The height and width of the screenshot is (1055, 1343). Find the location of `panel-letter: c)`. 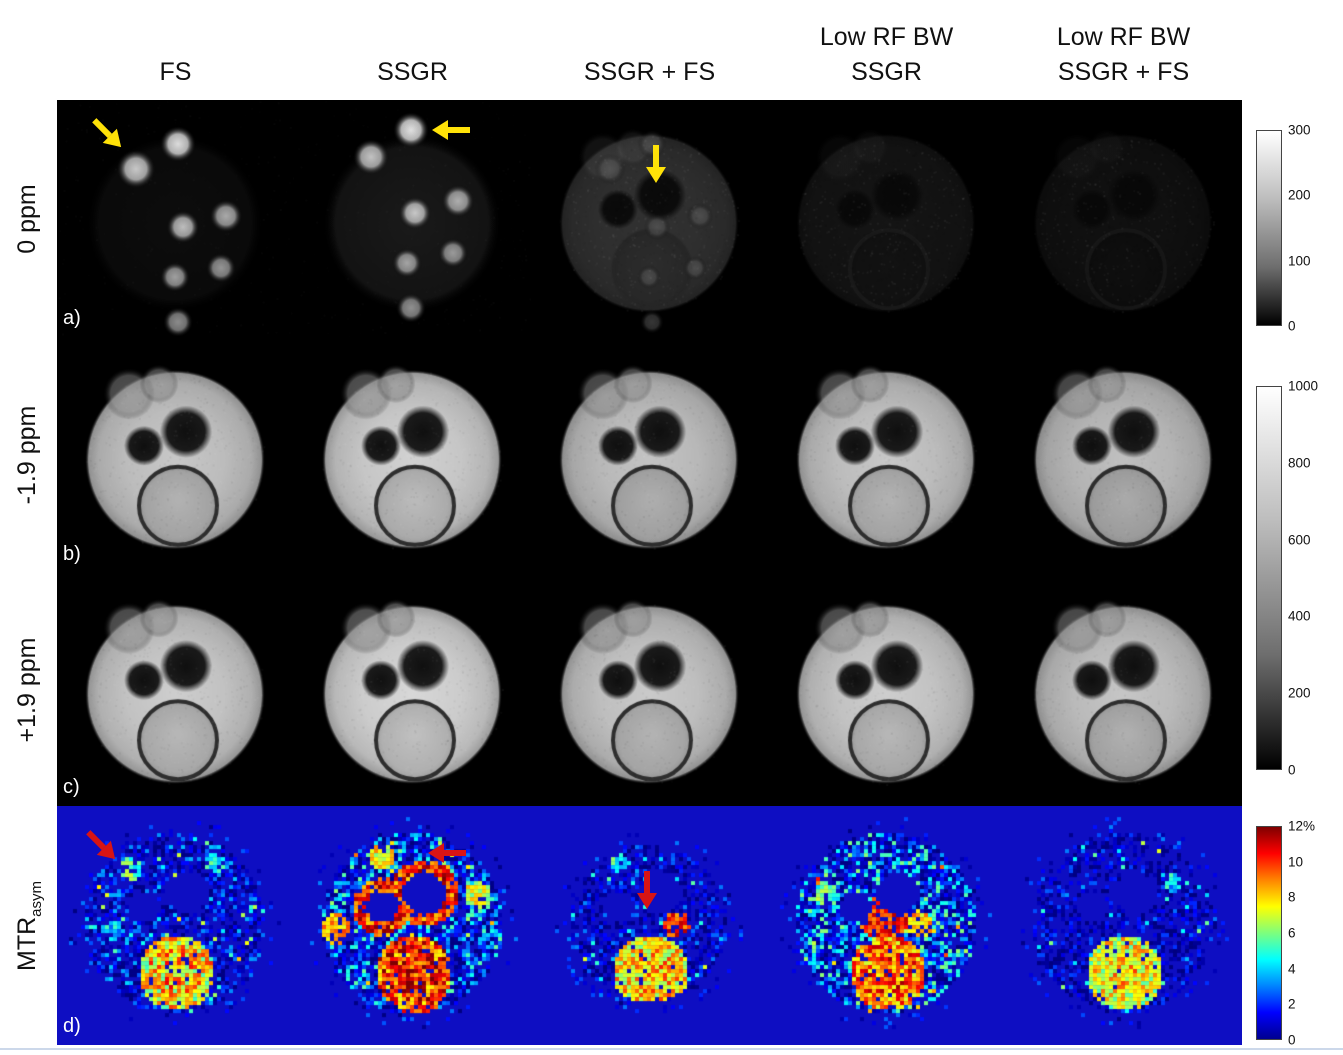

panel-letter: c) is located at coordinates (71, 787).